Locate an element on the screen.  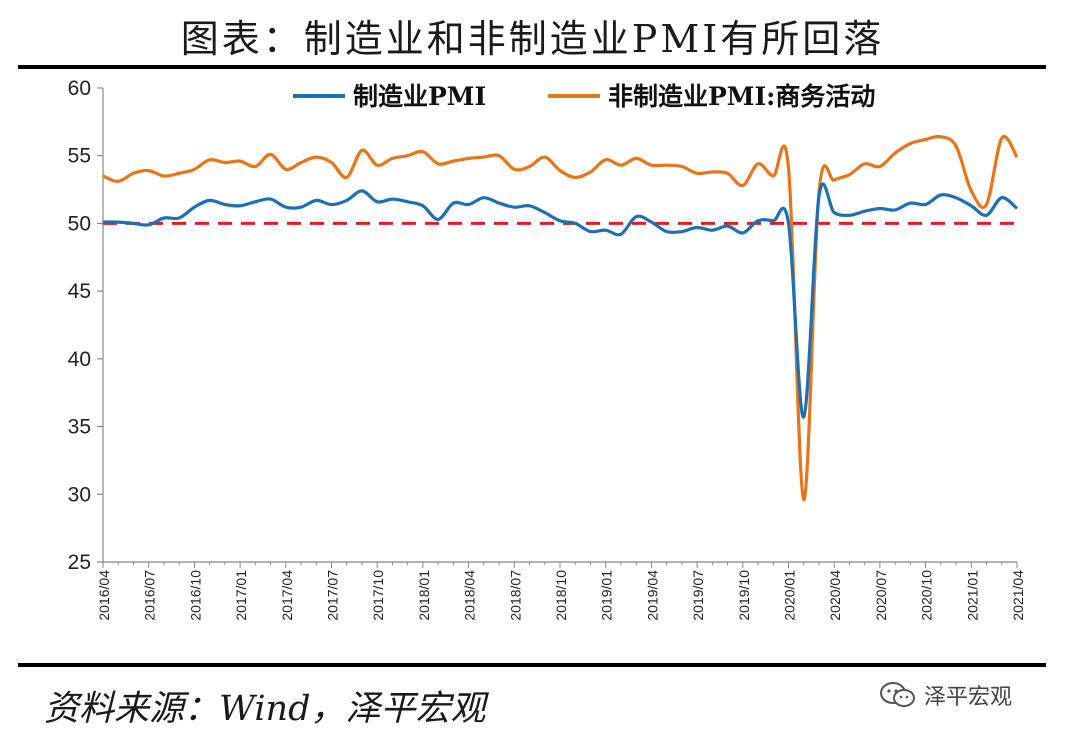
x-tick-label: 2018/10 is located at coordinates (561, 595).